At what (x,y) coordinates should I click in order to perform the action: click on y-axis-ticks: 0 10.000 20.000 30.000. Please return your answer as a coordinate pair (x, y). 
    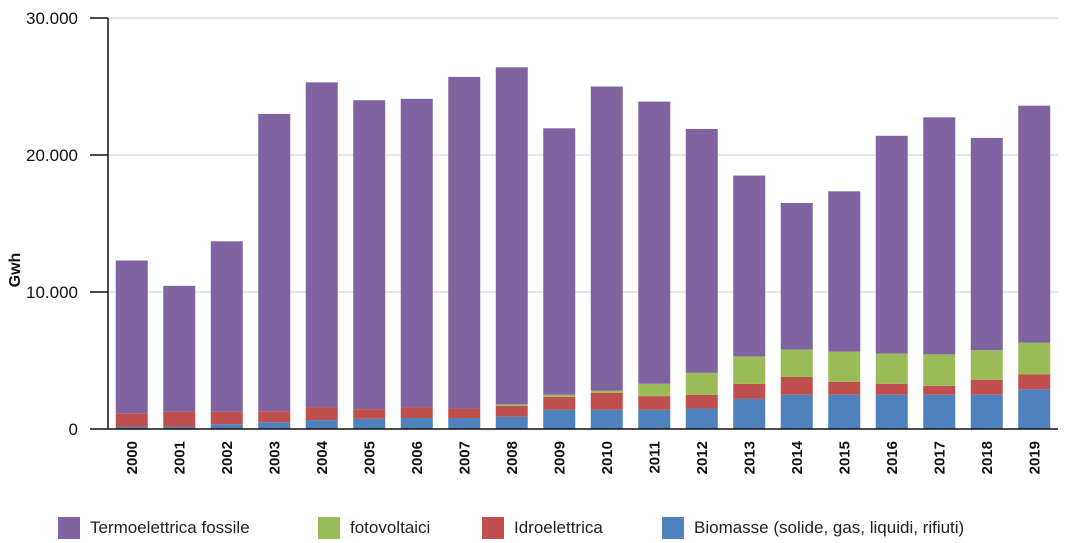
    Looking at the image, I should click on (67, 224).